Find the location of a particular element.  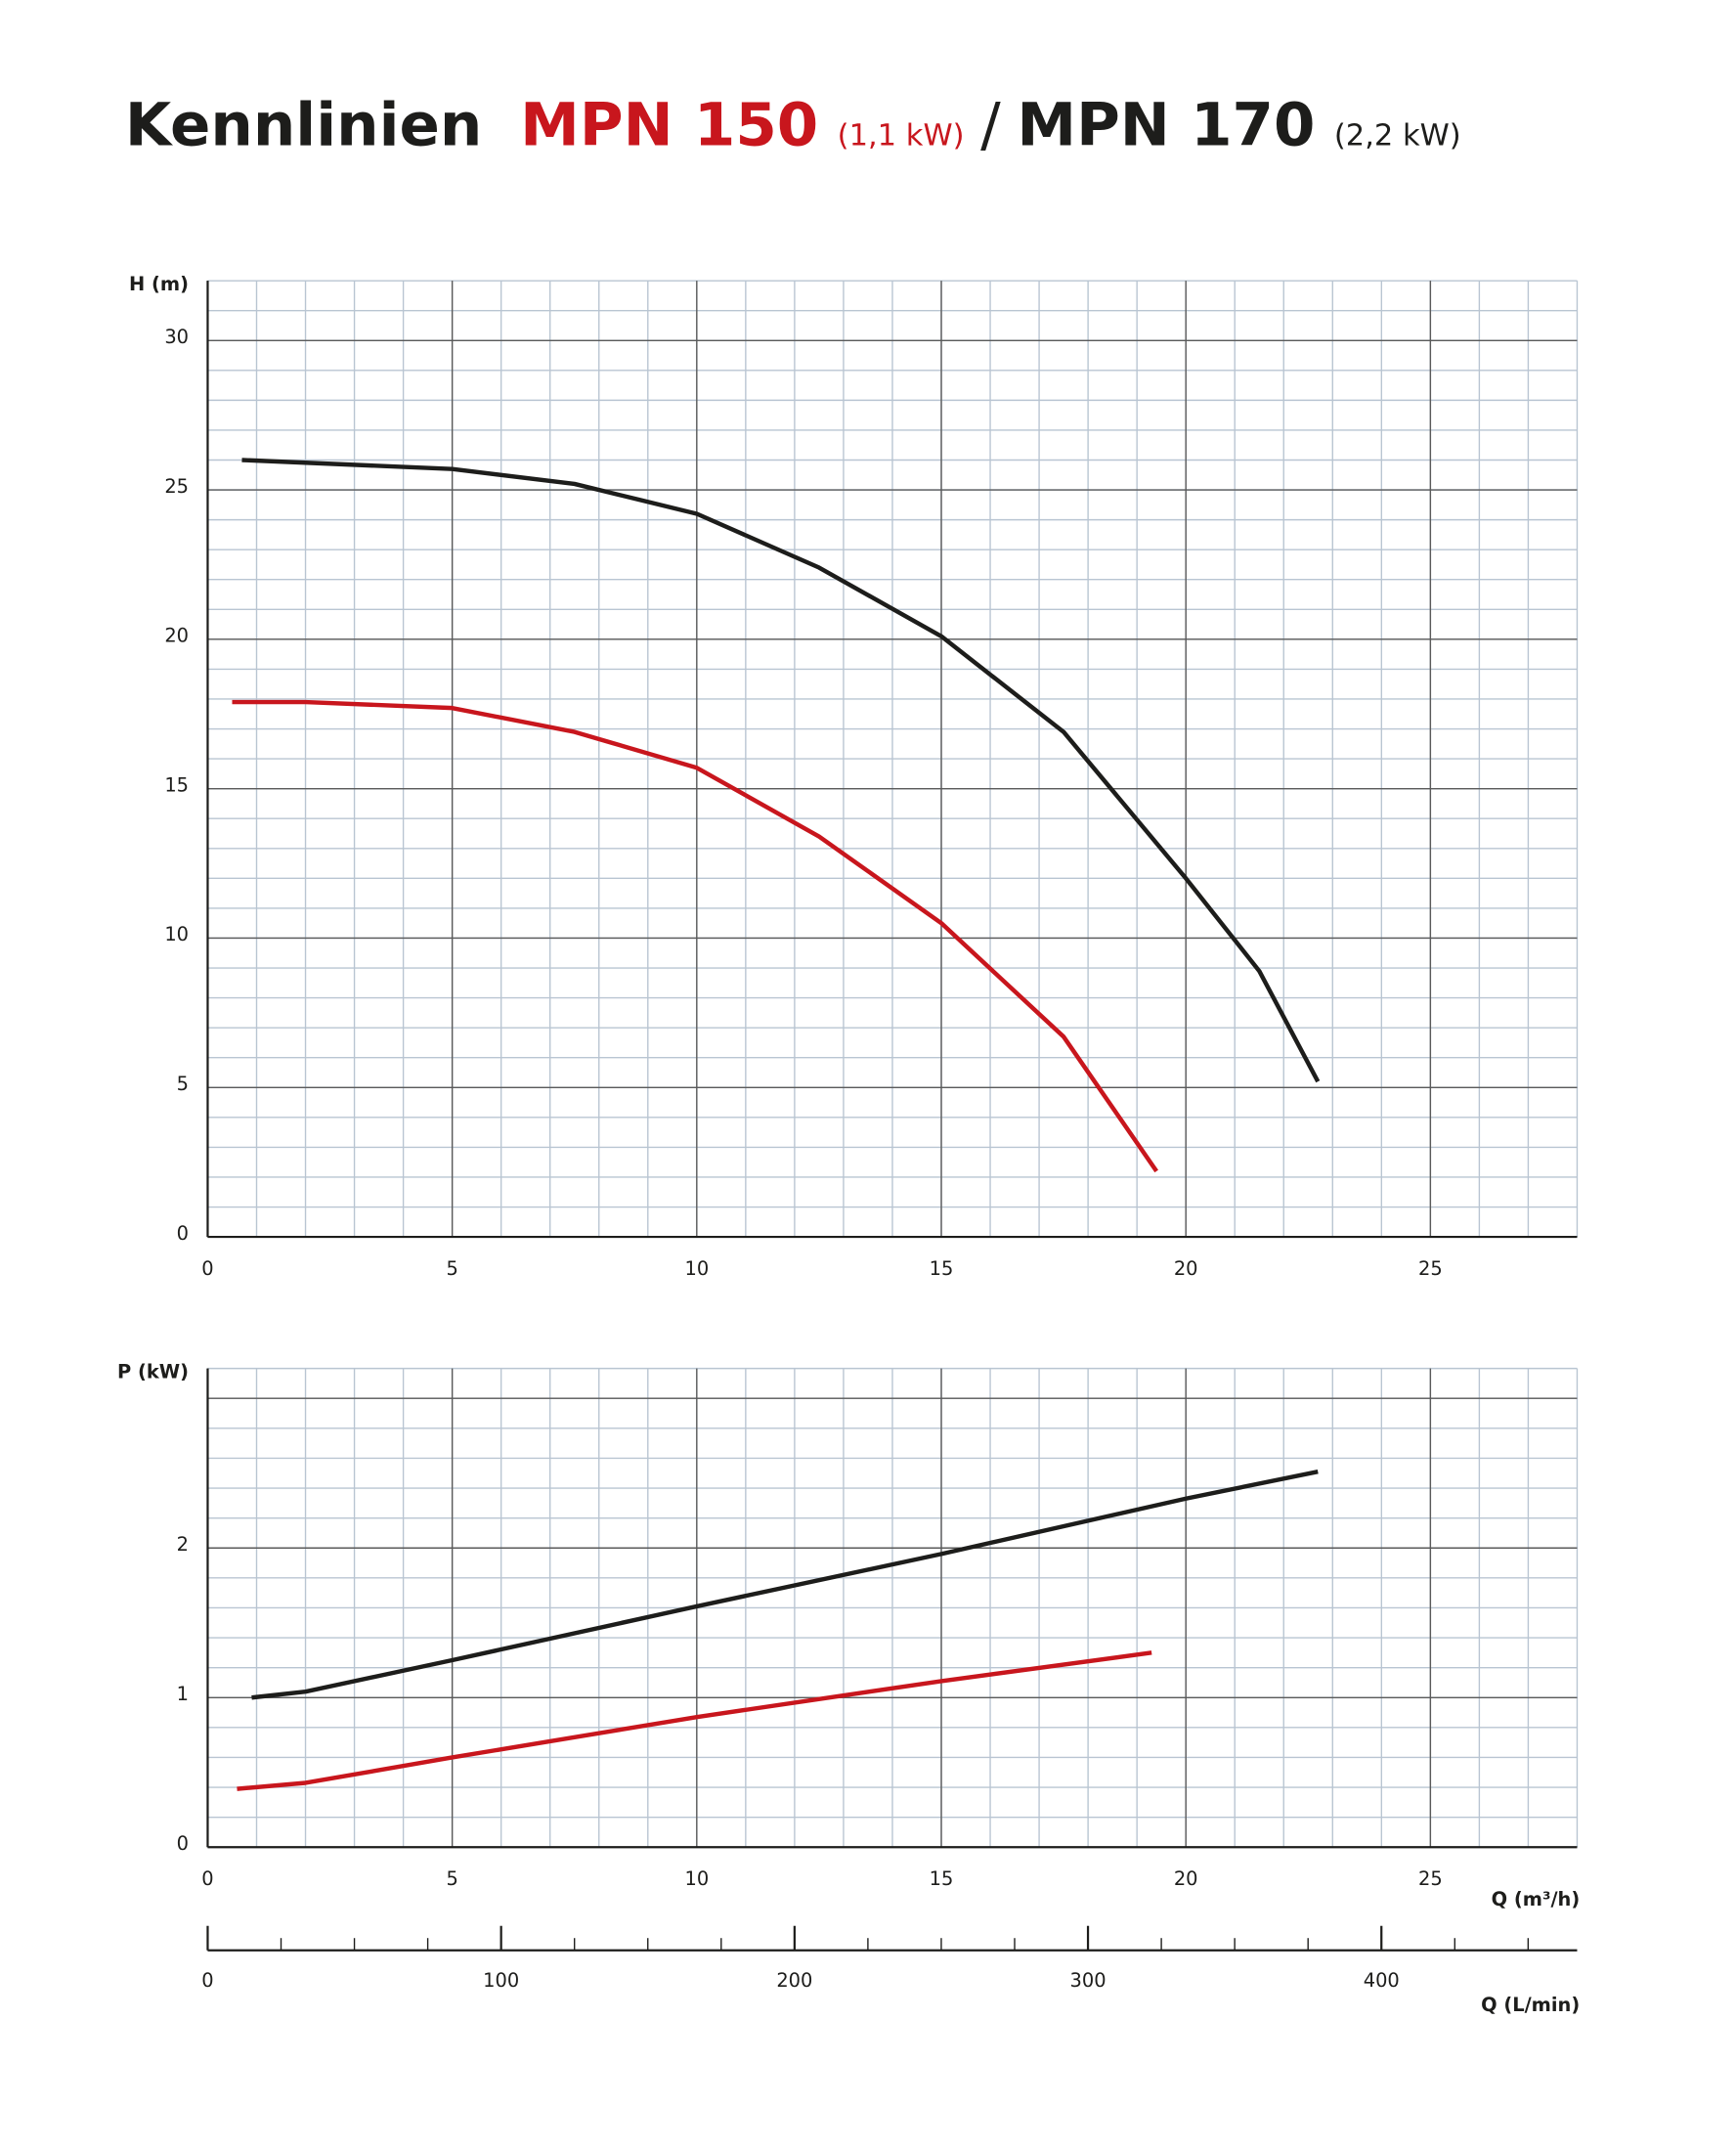

y-tick-label: 2 is located at coordinates (183, 1545).